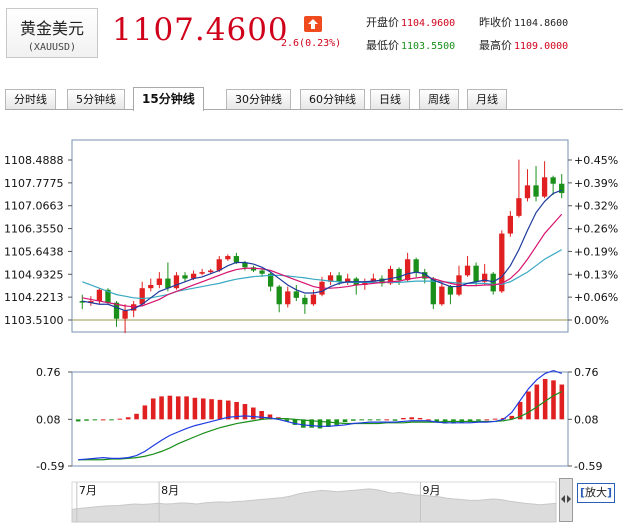 The image size is (628, 525). I want to click on up-arrow-icon, so click(313, 24).